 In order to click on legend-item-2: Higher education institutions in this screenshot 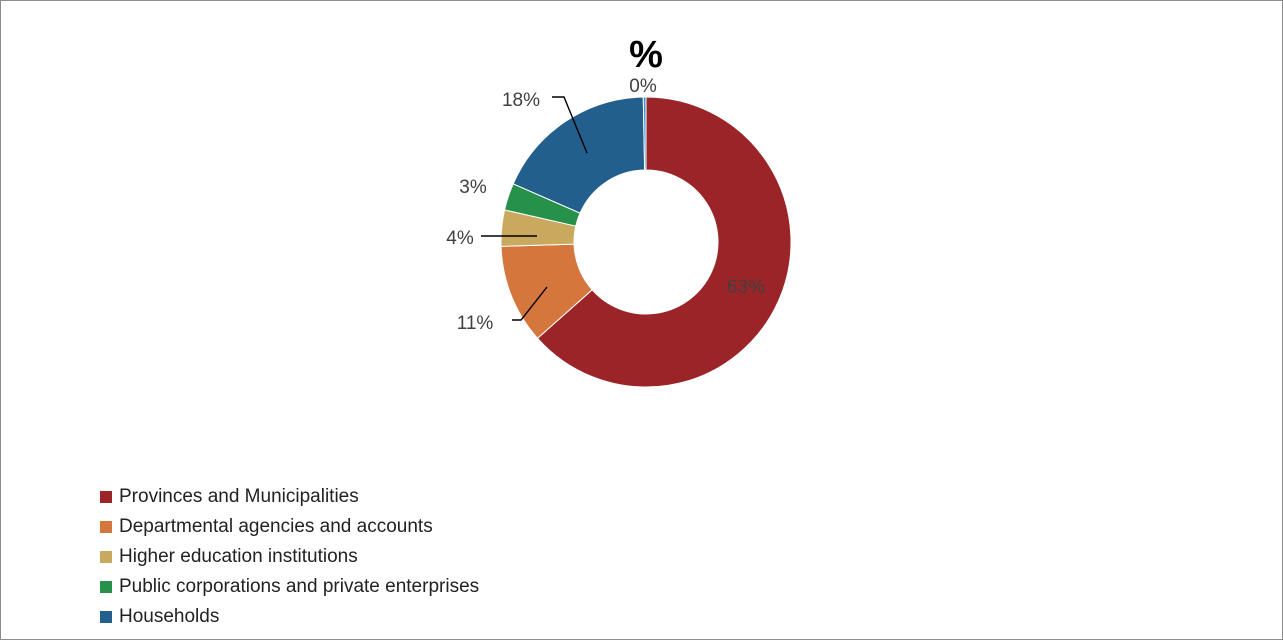, I will do `click(289, 557)`.